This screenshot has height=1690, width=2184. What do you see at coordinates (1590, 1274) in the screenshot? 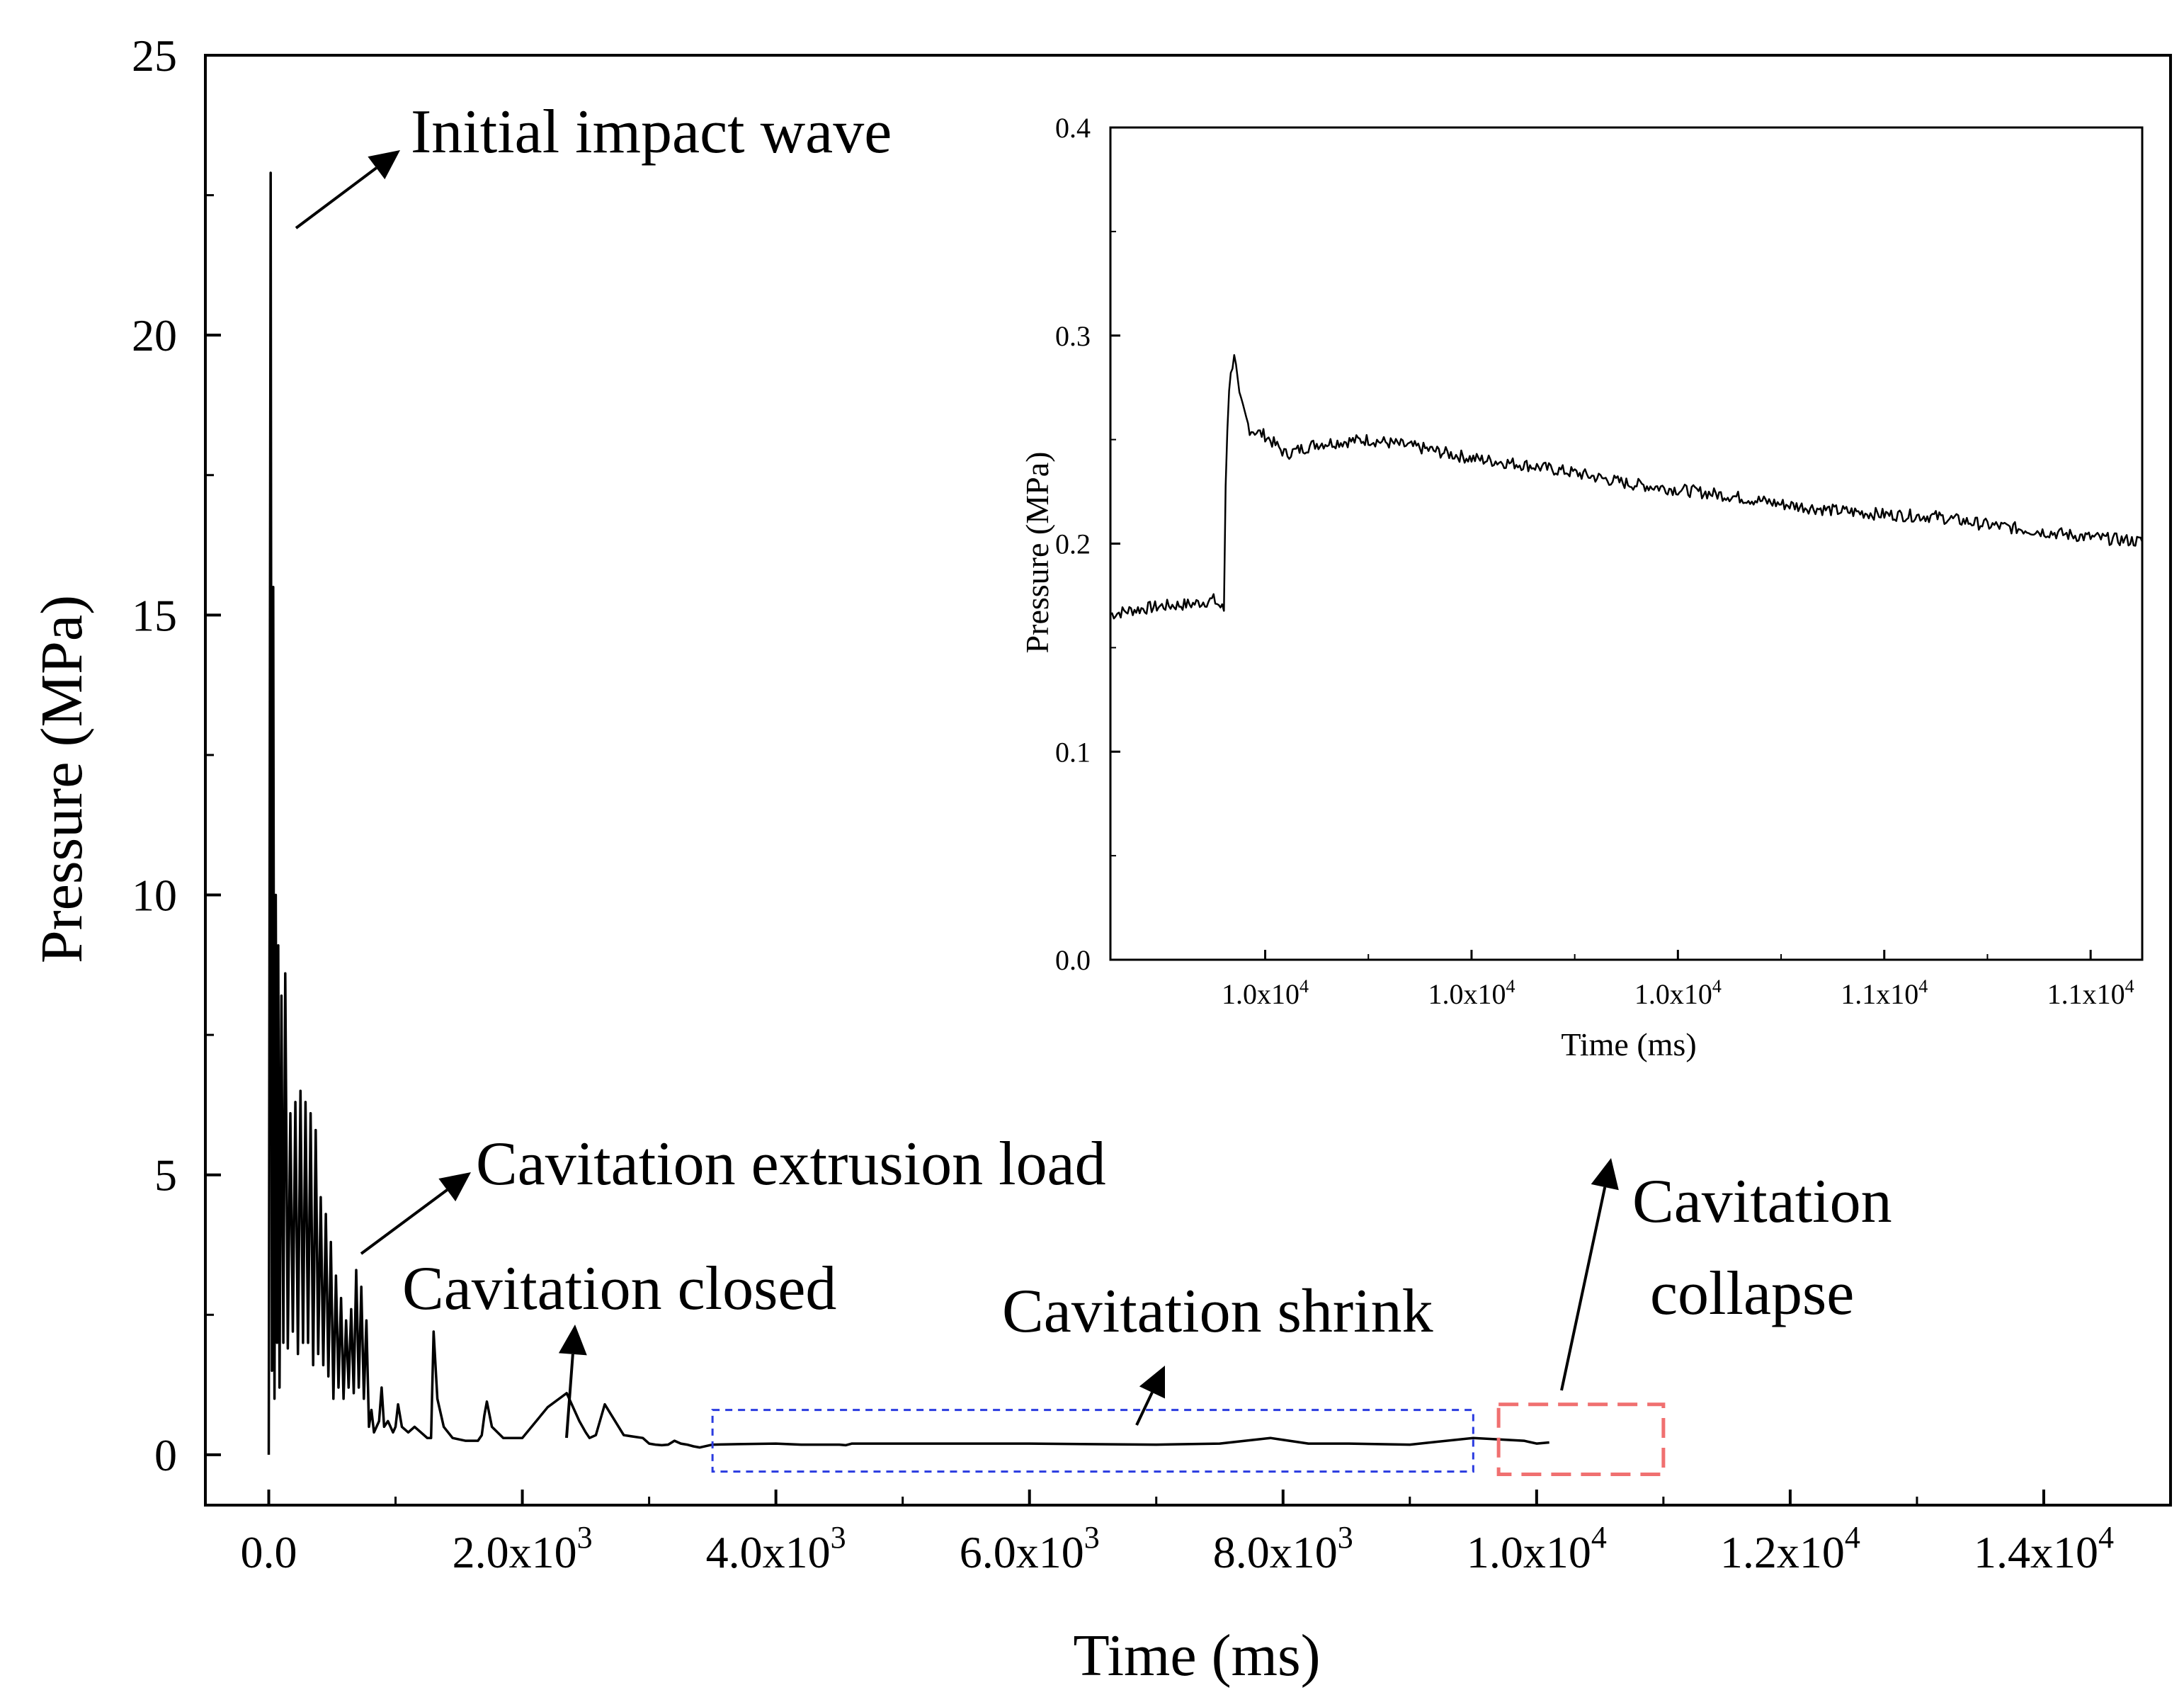
I see `collapse-arrow` at bounding box center [1590, 1274].